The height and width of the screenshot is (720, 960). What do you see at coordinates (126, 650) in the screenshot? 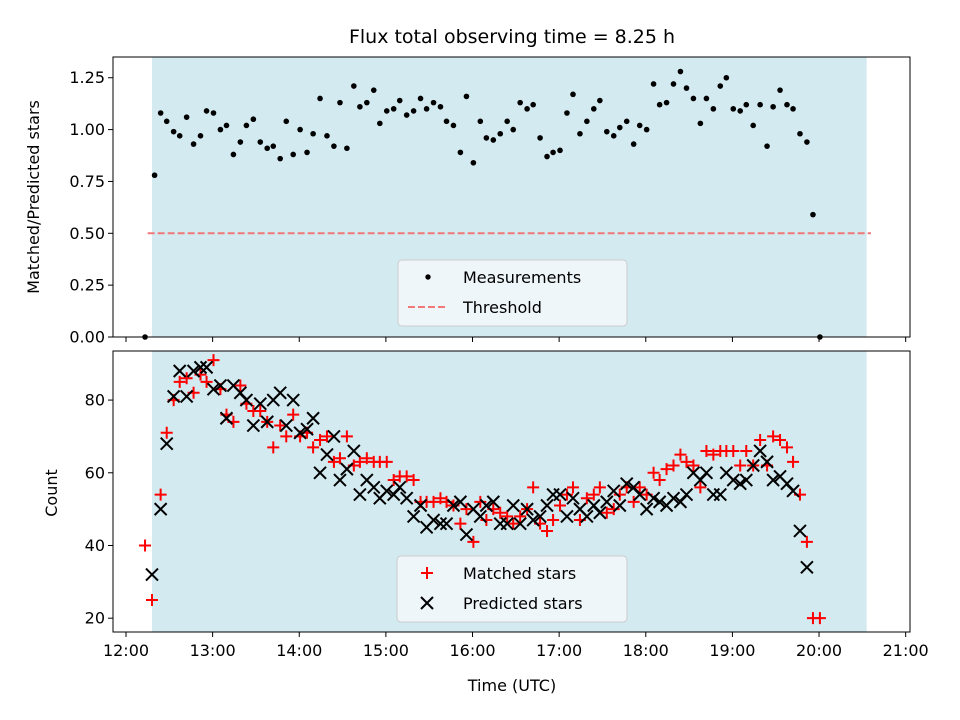
I see `x-tick-label: 12:00` at bounding box center [126, 650].